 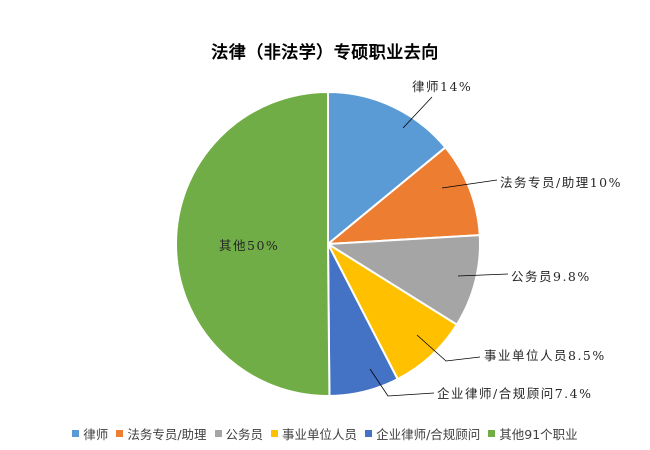 I want to click on data-label-public-institution: 事业单位人员8.5%, so click(x=545, y=355).